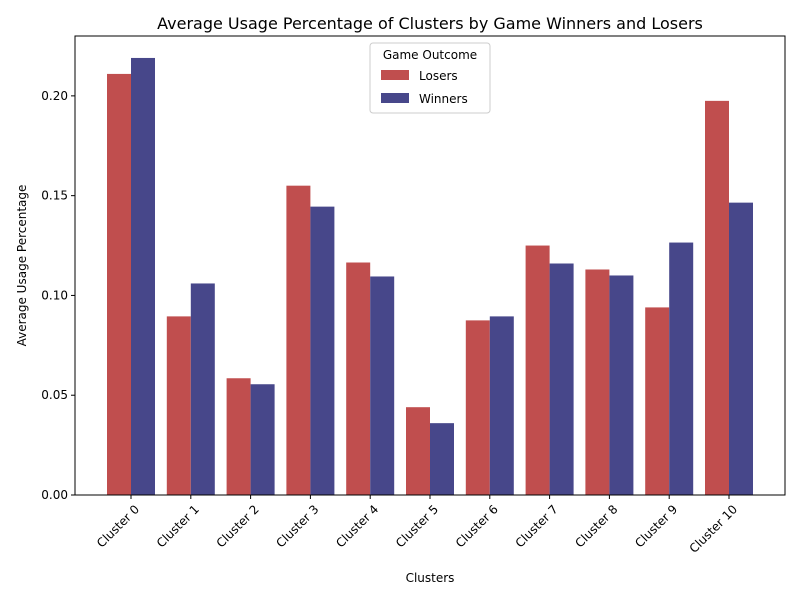  Describe the element at coordinates (596, 526) in the screenshot. I see `x-tick-label: Cluster 8` at that location.